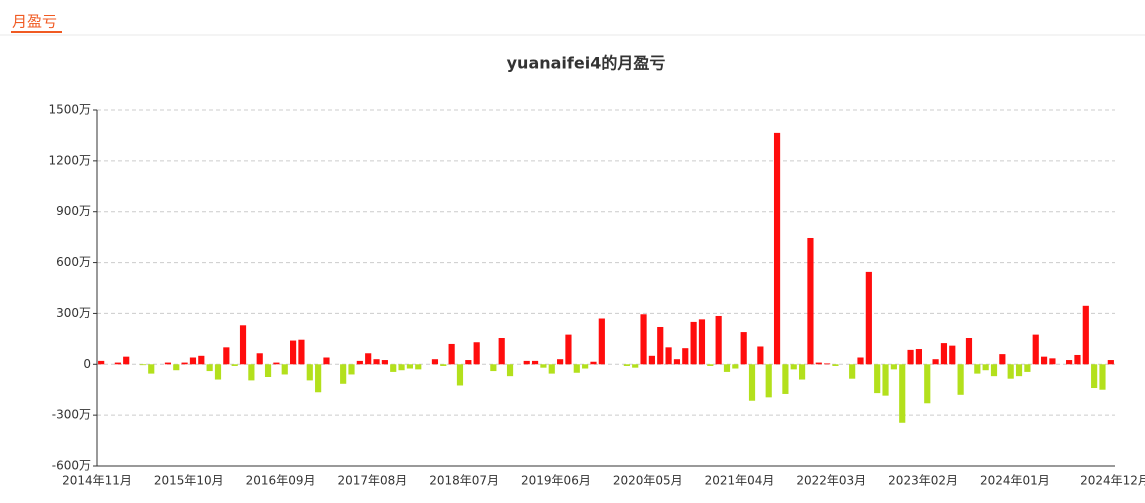 The width and height of the screenshot is (1145, 503). Describe the element at coordinates (648, 481) in the screenshot. I see `x-tick-label: 2020年05月` at that location.